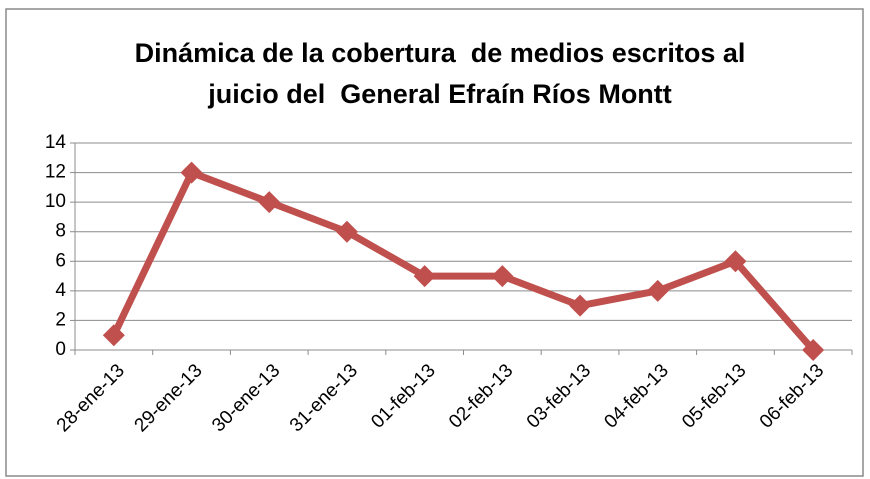 This screenshot has height=479, width=870. Describe the element at coordinates (60, 260) in the screenshot. I see `y-tick-label: 6` at that location.